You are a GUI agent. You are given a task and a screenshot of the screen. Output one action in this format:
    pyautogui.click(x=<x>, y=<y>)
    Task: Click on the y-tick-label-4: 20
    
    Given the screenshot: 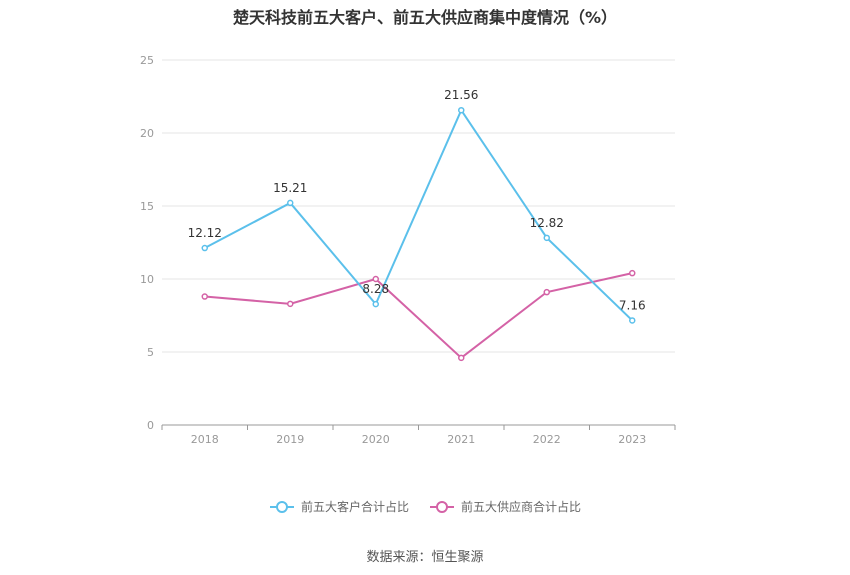 What is the action you would take?
    pyautogui.click(x=147, y=133)
    